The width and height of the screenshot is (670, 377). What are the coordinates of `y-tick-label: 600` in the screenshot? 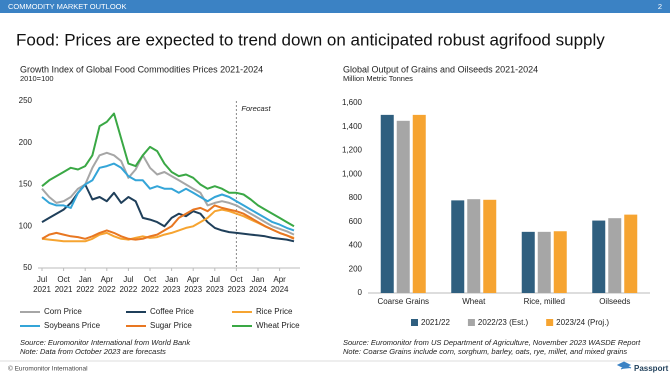 It's located at (356, 221).